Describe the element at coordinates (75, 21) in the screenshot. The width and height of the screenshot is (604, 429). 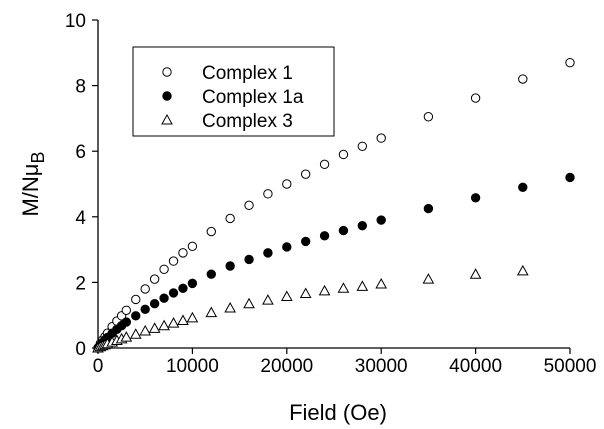
I see `y-tick-label: 10` at that location.